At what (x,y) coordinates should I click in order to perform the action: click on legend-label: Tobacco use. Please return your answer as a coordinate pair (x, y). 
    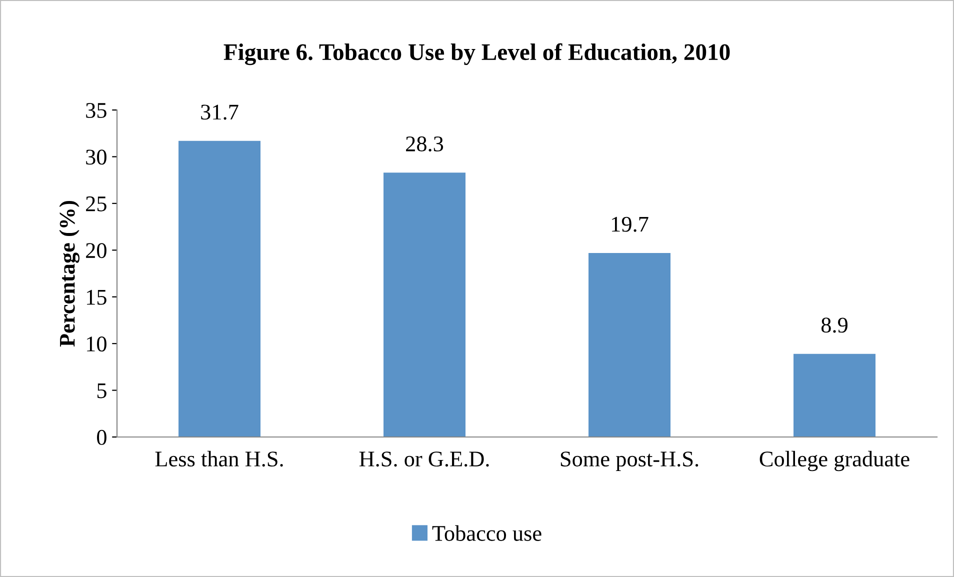
    Looking at the image, I should click on (487, 533).